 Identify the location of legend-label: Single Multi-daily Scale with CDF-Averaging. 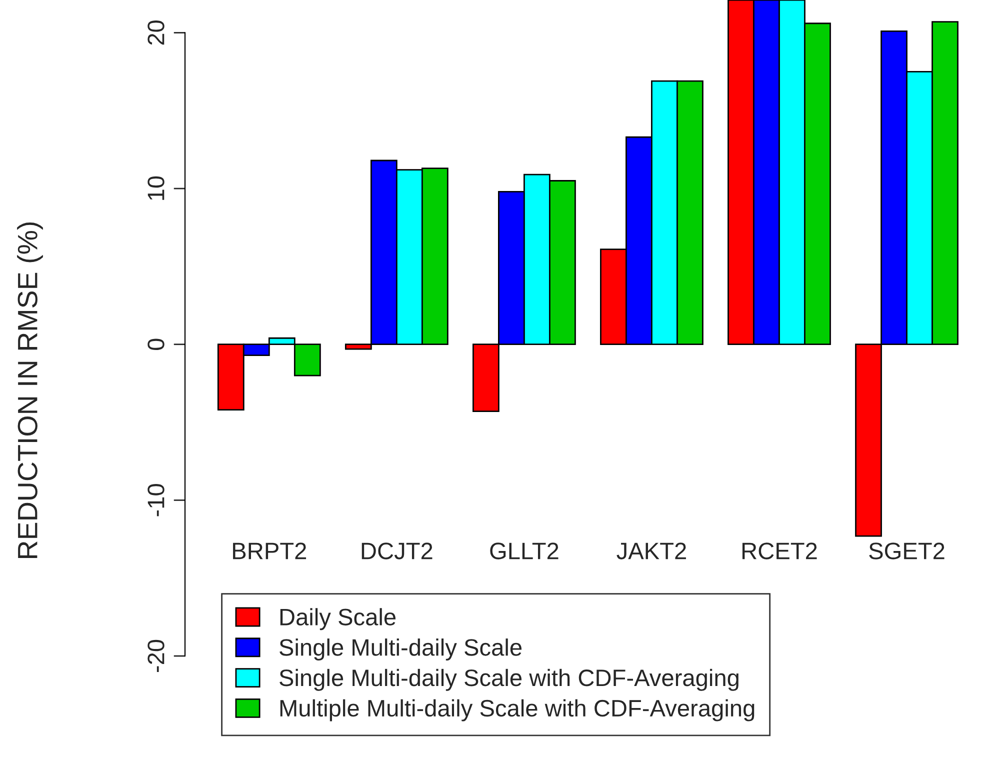
(509, 679).